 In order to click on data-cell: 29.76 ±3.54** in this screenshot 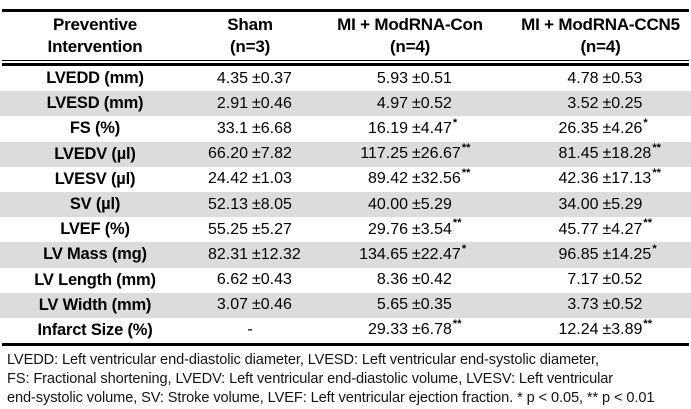, I will do `click(414, 227)`.